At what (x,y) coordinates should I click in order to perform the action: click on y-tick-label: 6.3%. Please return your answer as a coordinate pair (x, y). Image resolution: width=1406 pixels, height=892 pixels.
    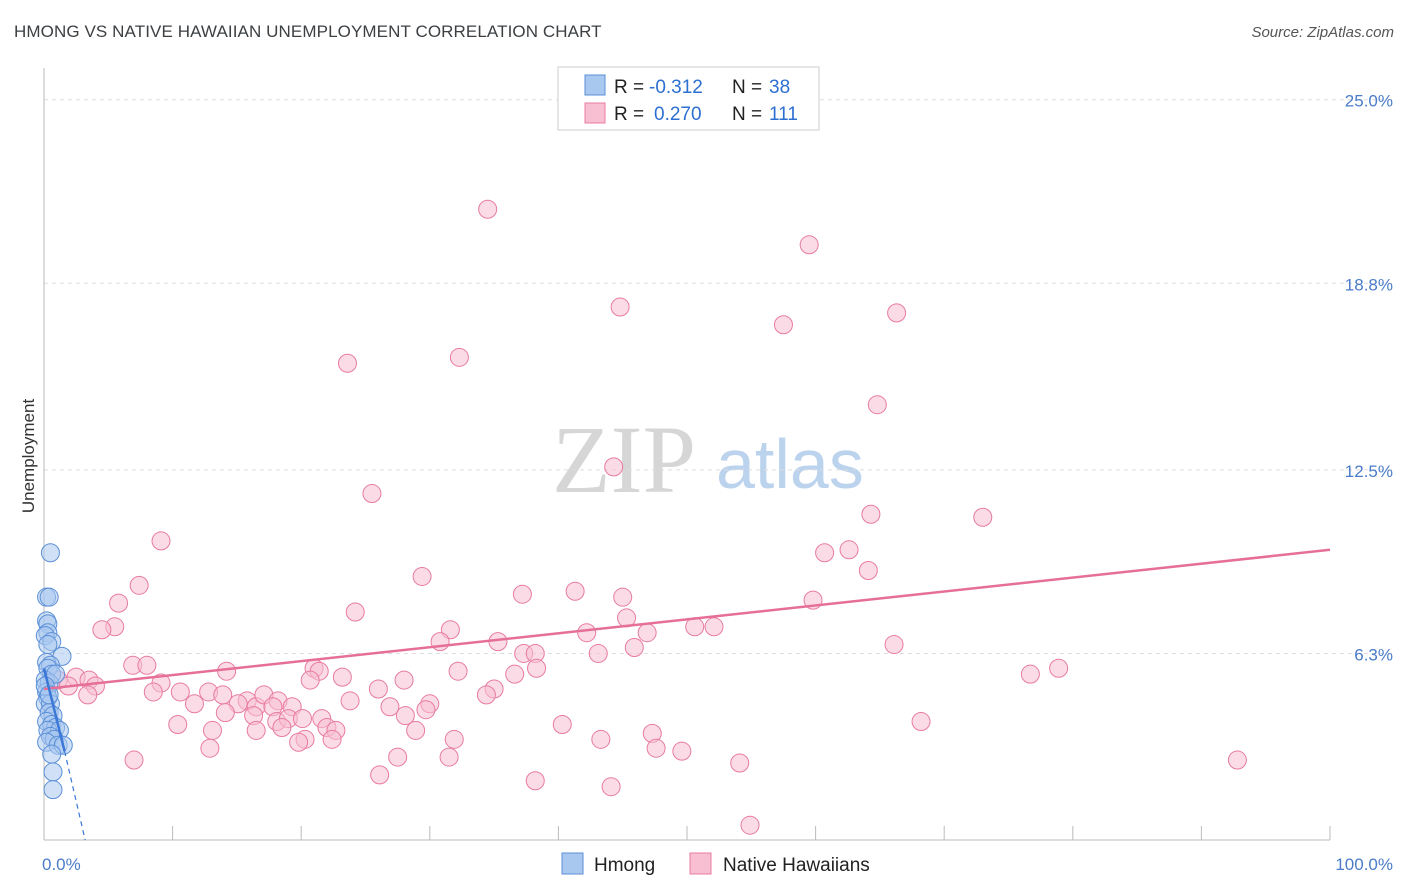
    Looking at the image, I should click on (1373, 654).